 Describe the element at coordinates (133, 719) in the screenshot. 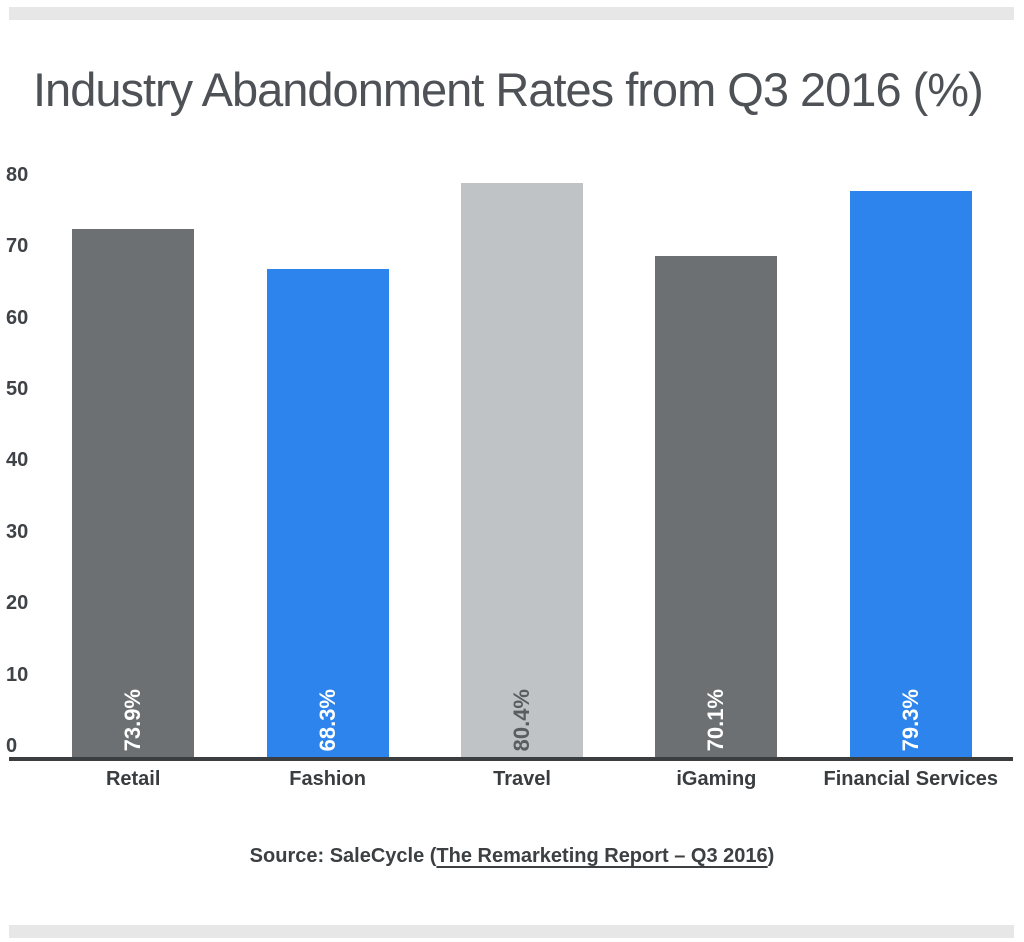

I see `bar-value-label: 73.9%` at that location.